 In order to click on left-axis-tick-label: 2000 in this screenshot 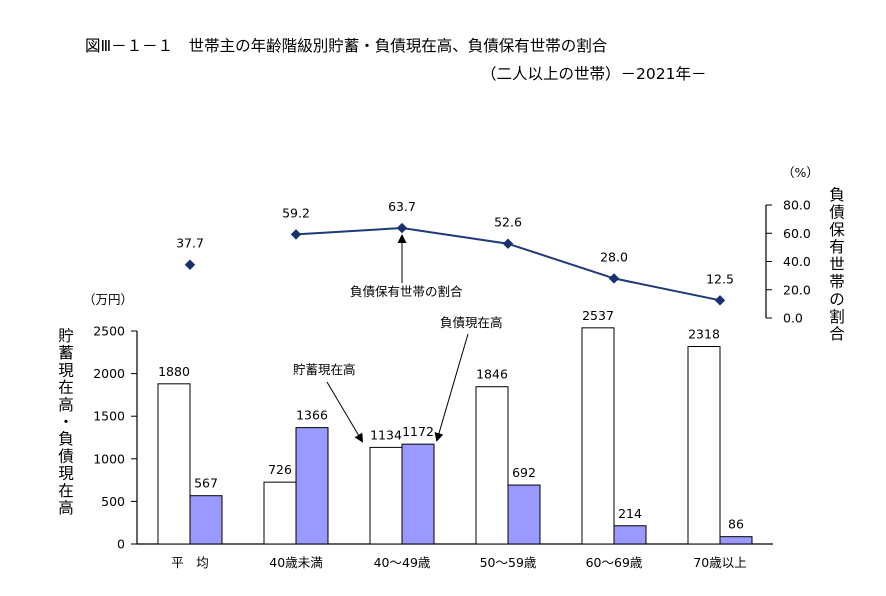, I will do `click(109, 373)`.